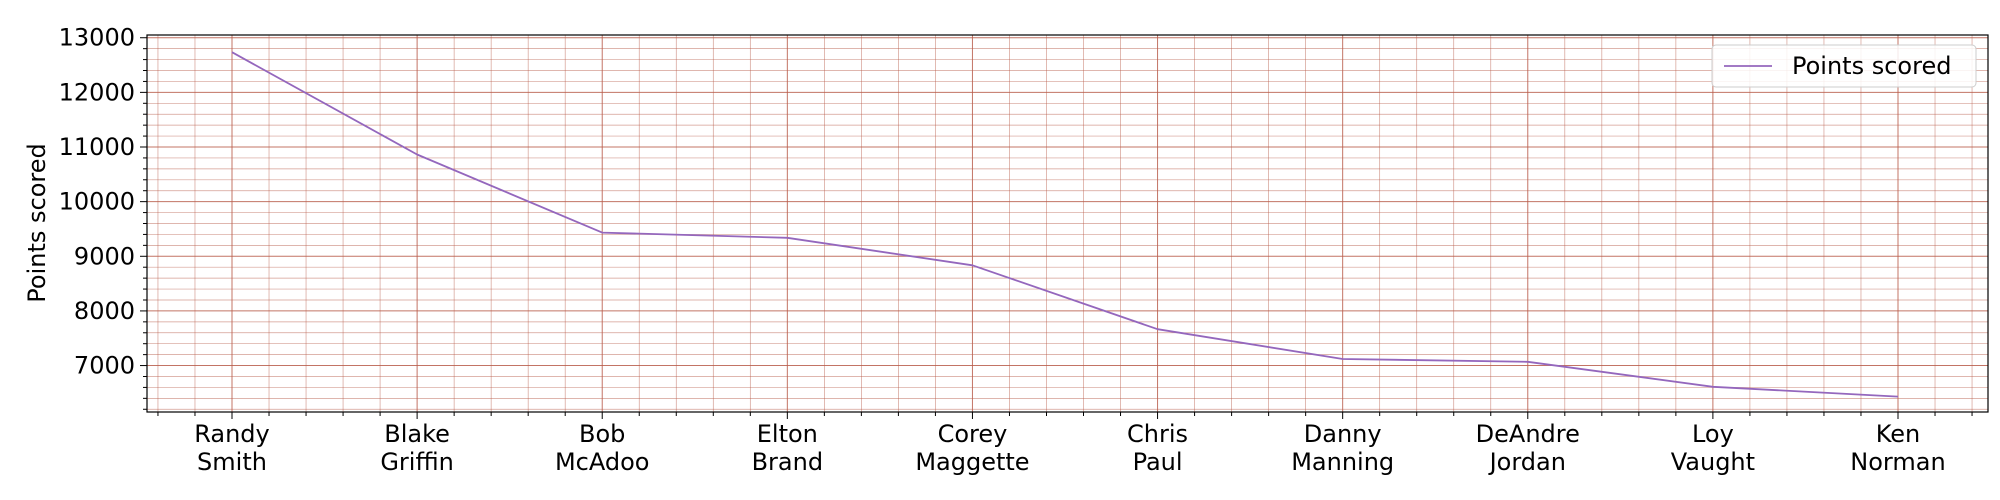 This screenshot has height=500, width=2000. What do you see at coordinates (1528, 448) in the screenshot?
I see `x-tick-label: DeAndre Jordan` at bounding box center [1528, 448].